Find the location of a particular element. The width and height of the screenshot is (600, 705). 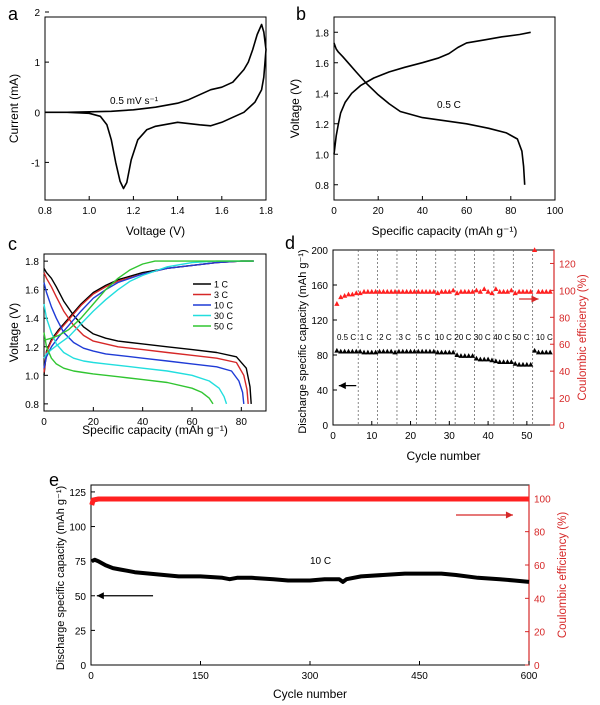

panel-letter-b: b is located at coordinates (301, 14).